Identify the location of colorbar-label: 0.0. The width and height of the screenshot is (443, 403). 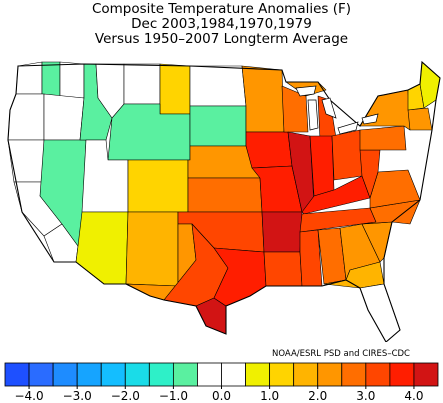
(221, 396).